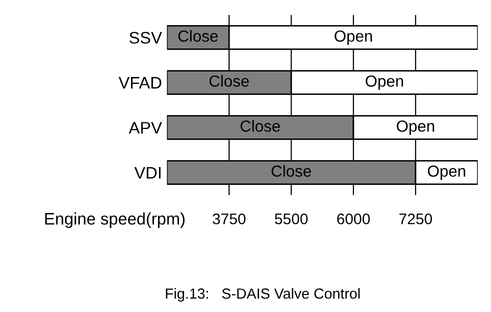 This screenshot has height=312, width=491. I want to click on y-tick-label: VDI, so click(147, 173).